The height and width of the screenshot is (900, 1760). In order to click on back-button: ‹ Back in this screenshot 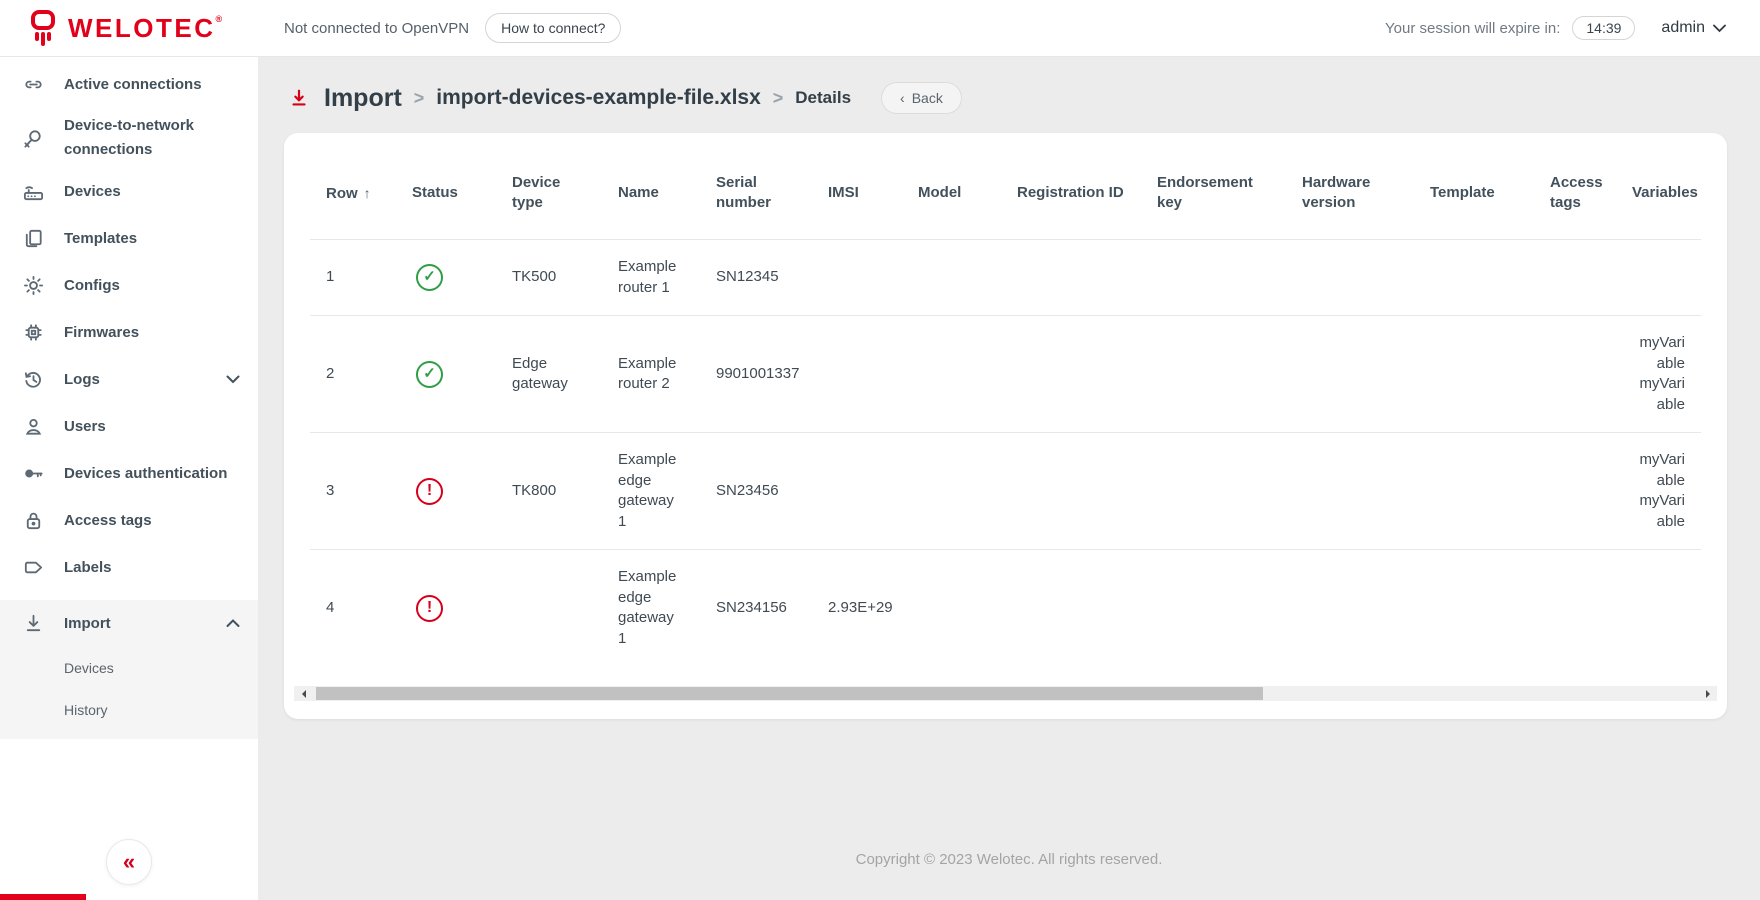, I will do `click(921, 98)`.